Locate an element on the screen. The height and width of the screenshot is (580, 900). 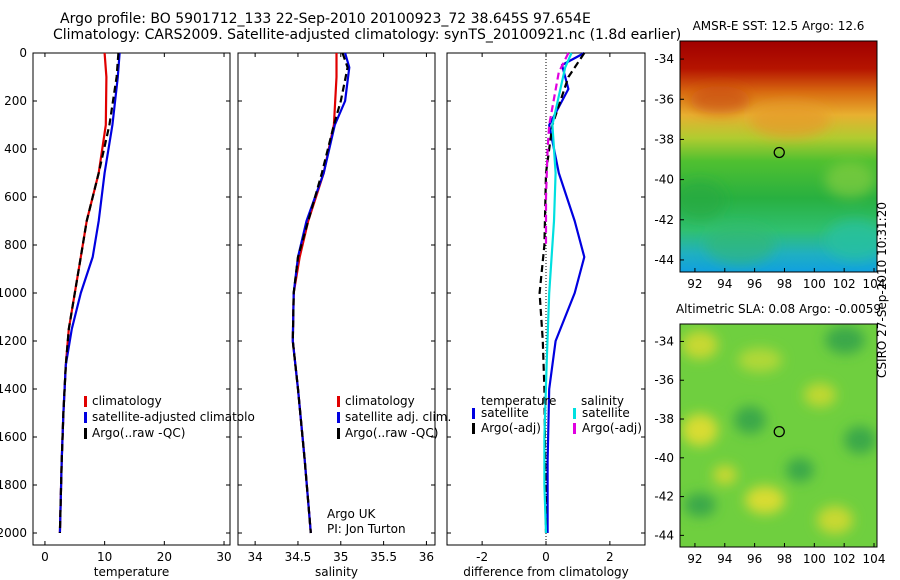
y-tick-label: 1800 is located at coordinates (13, 485).